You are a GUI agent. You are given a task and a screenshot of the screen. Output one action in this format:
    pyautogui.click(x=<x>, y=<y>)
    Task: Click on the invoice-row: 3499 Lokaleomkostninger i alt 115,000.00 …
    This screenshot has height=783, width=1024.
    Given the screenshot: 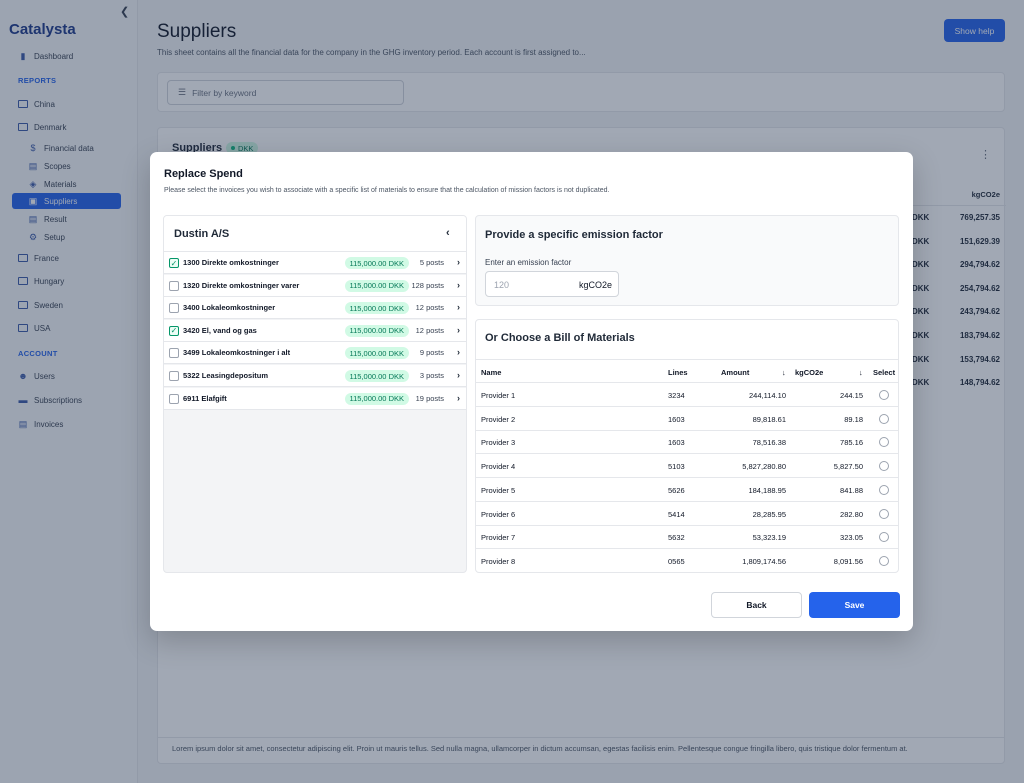 What is the action you would take?
    pyautogui.click(x=315, y=353)
    